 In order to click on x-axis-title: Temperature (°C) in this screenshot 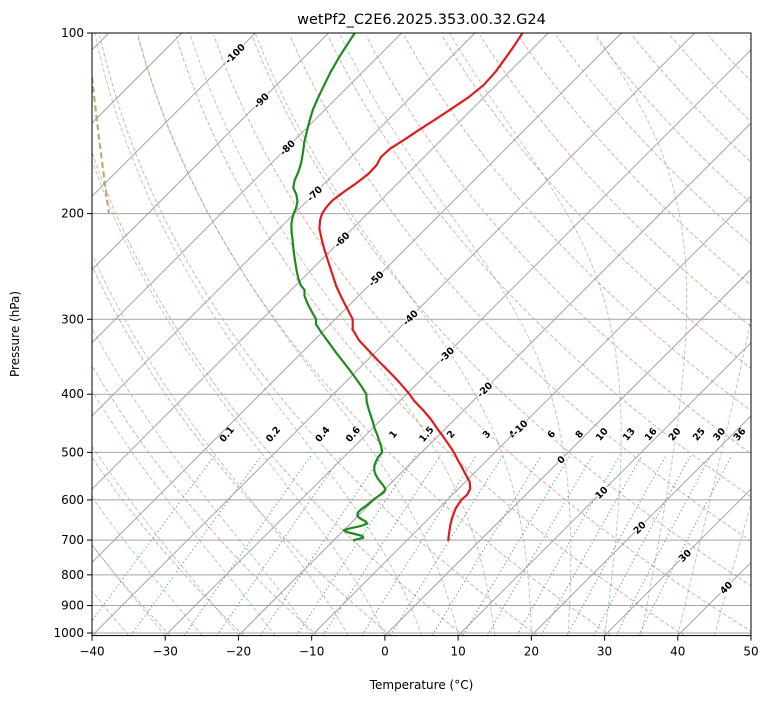, I will do `click(421, 685)`.